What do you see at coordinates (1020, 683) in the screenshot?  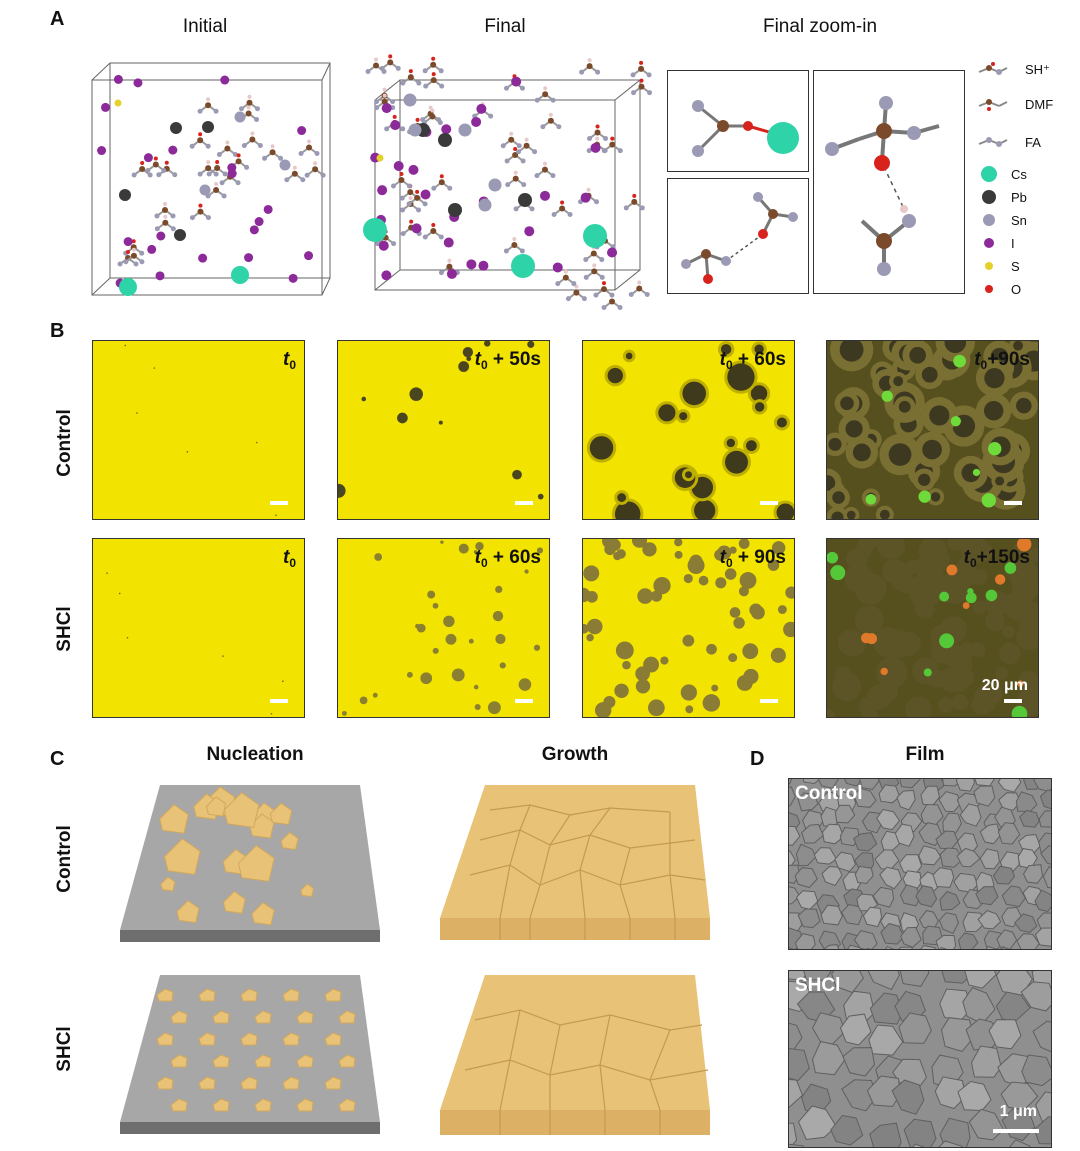 I see `orange-region` at bounding box center [1020, 683].